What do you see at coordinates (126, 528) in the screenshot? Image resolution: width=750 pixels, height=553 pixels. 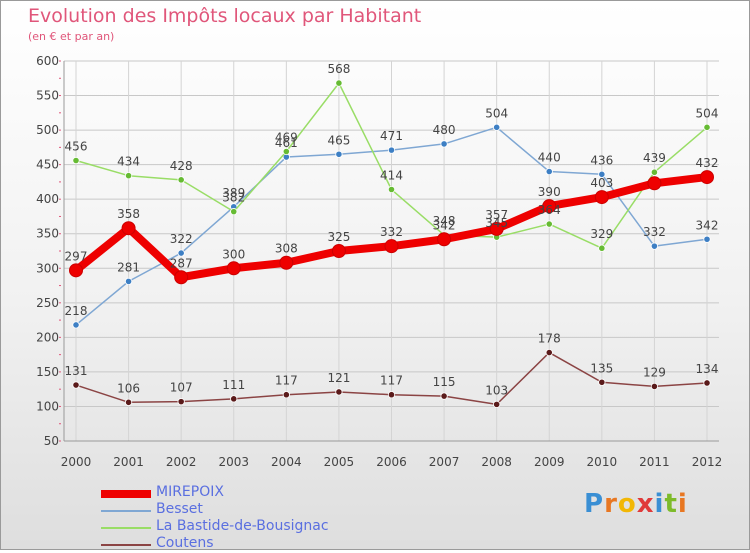 I see `legend-swatch-la-bastide` at bounding box center [126, 528].